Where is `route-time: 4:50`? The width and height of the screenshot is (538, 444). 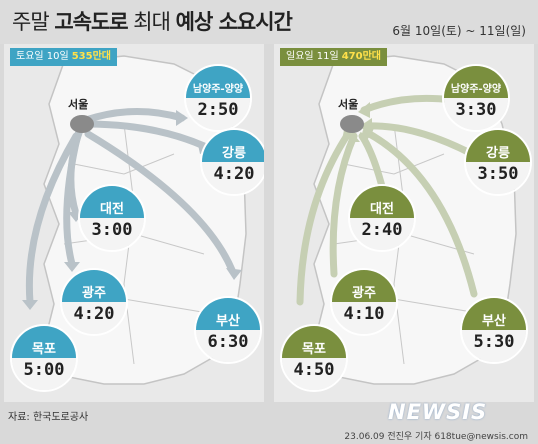 route-time: 4:50 is located at coordinates (314, 374).